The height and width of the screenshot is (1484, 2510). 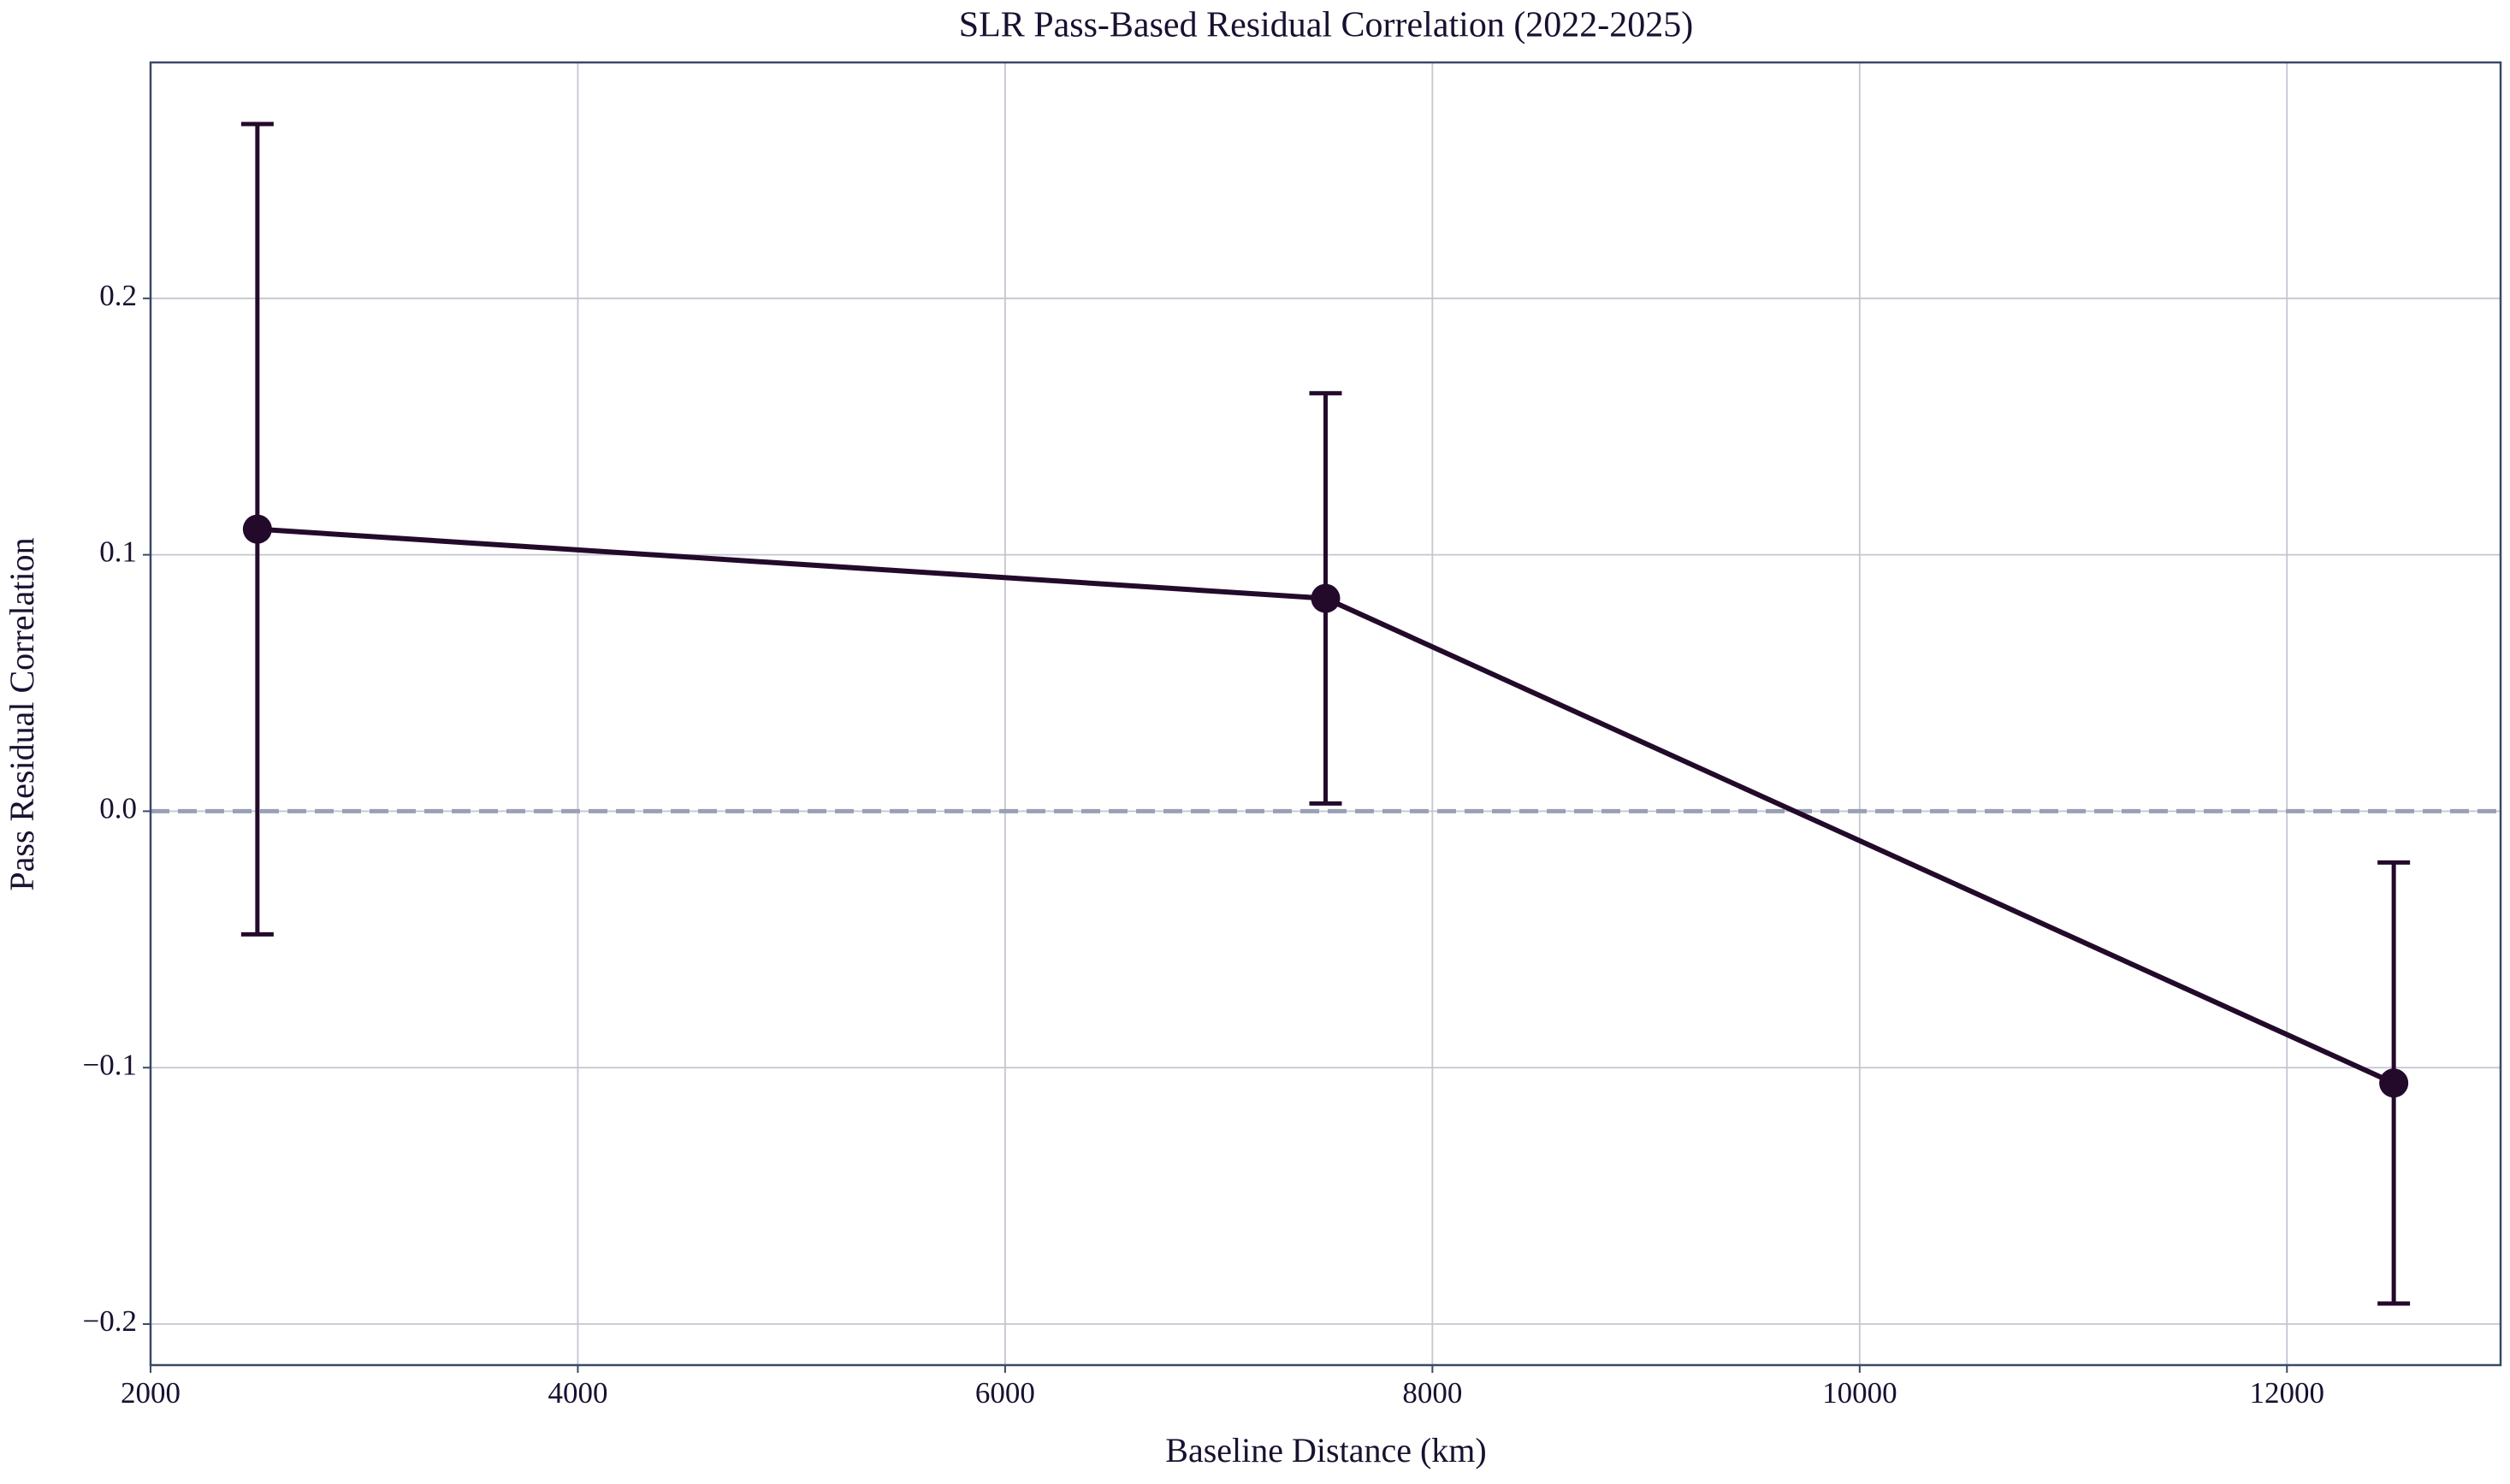 What do you see at coordinates (2287, 1393) in the screenshot?
I see `x-tick-label: 12000` at bounding box center [2287, 1393].